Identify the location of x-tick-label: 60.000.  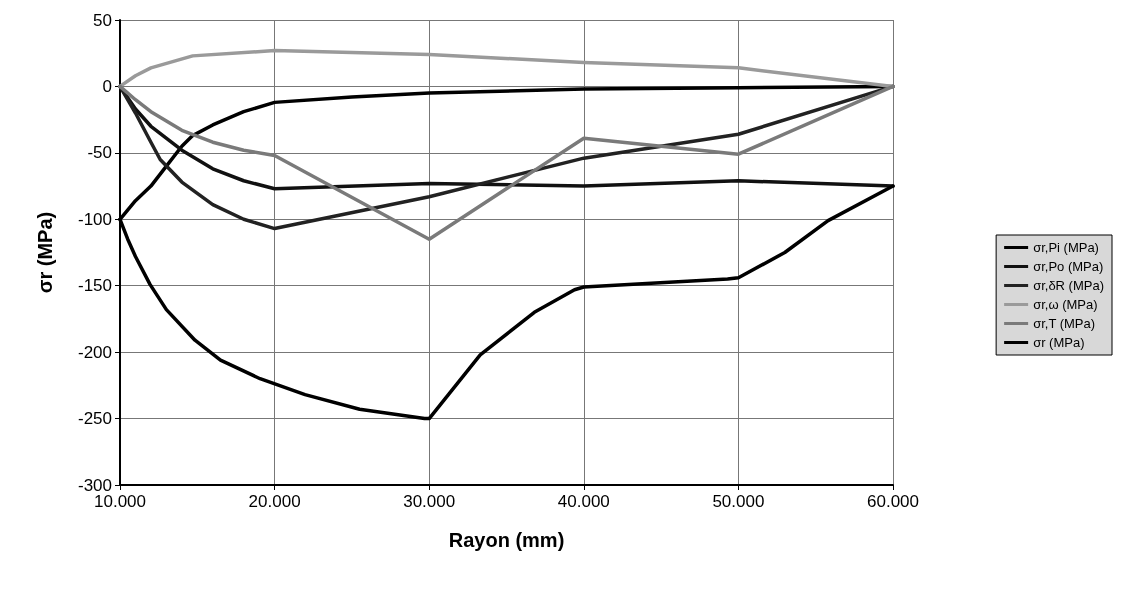
(893, 501).